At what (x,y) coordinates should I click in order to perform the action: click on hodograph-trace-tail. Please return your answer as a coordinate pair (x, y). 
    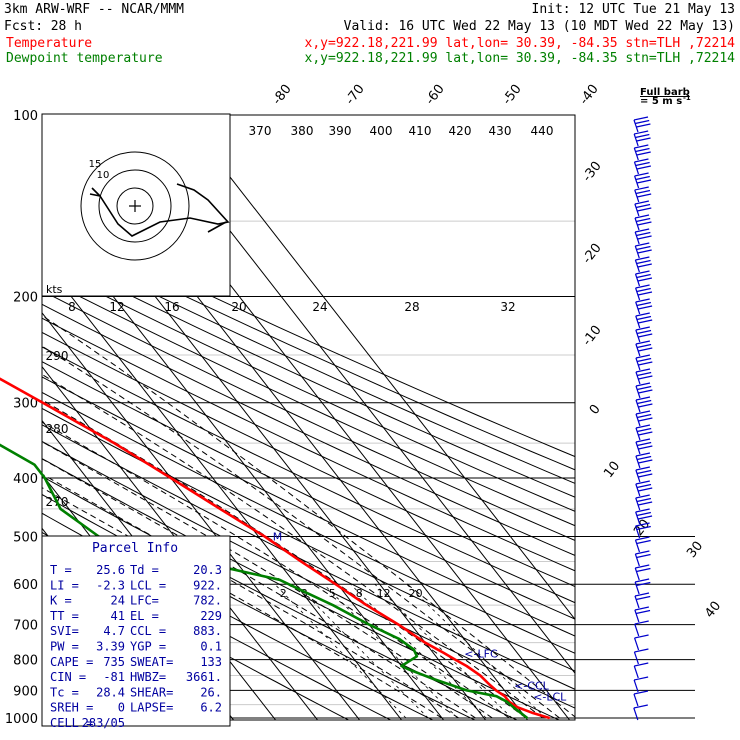
    Looking at the image, I should click on (159, 210).